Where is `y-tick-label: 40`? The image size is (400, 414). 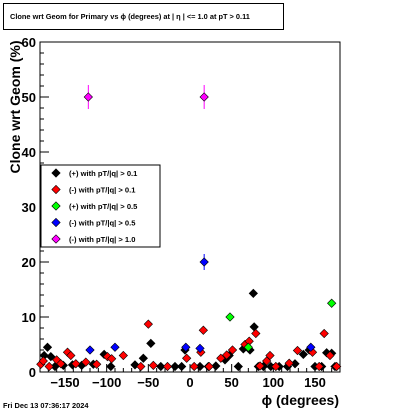 y-tick-label: 40 is located at coordinates (29, 152).